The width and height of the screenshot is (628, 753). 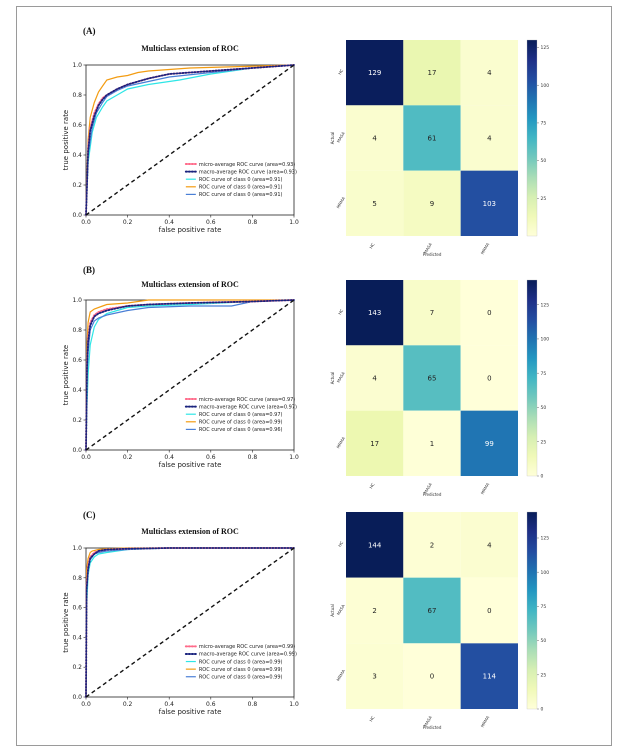 What do you see at coordinates (432, 727) in the screenshot?
I see `cm-x-axis-label: Predicted` at bounding box center [432, 727].